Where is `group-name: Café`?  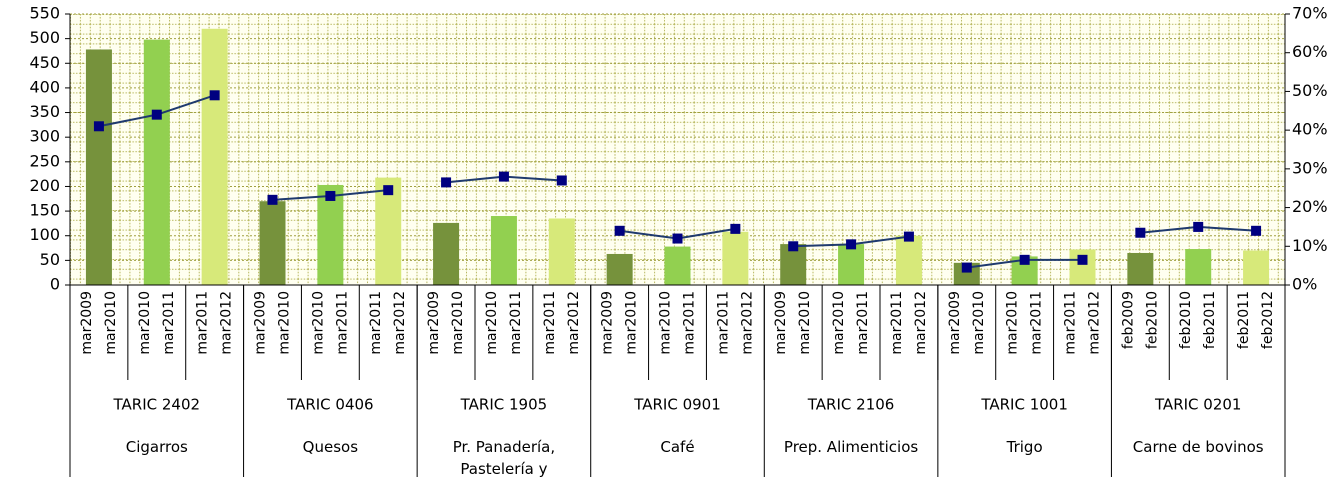
group-name: Café is located at coordinates (677, 447).